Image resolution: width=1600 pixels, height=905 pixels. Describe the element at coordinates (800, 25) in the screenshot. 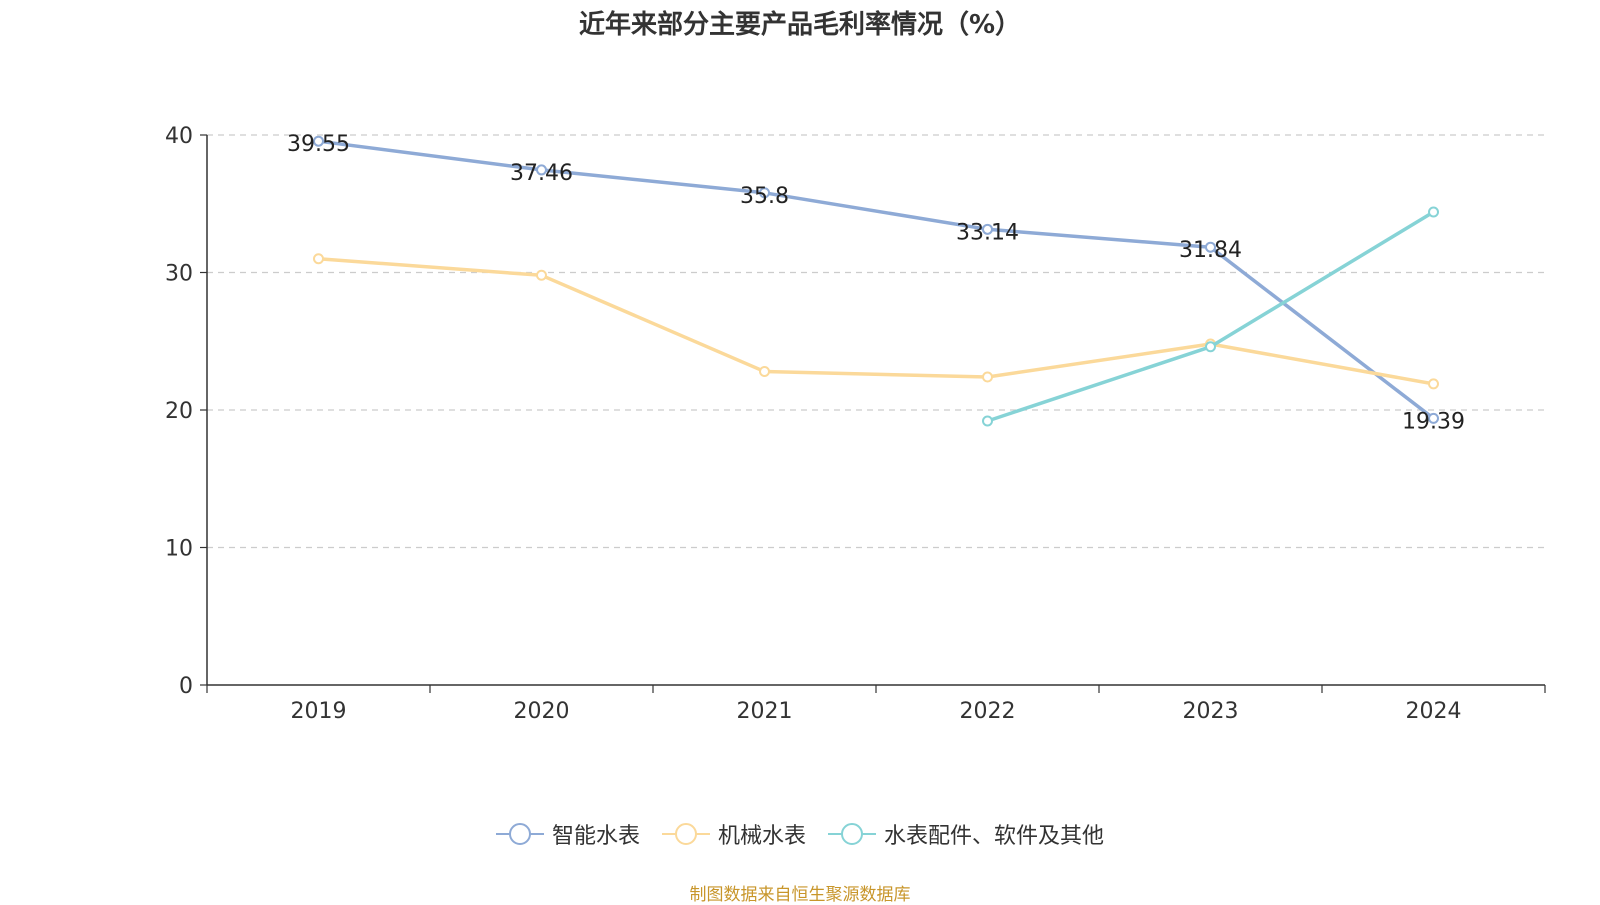

I see `chart-title: 近年来部分主要产品毛利率情况（%）` at that location.